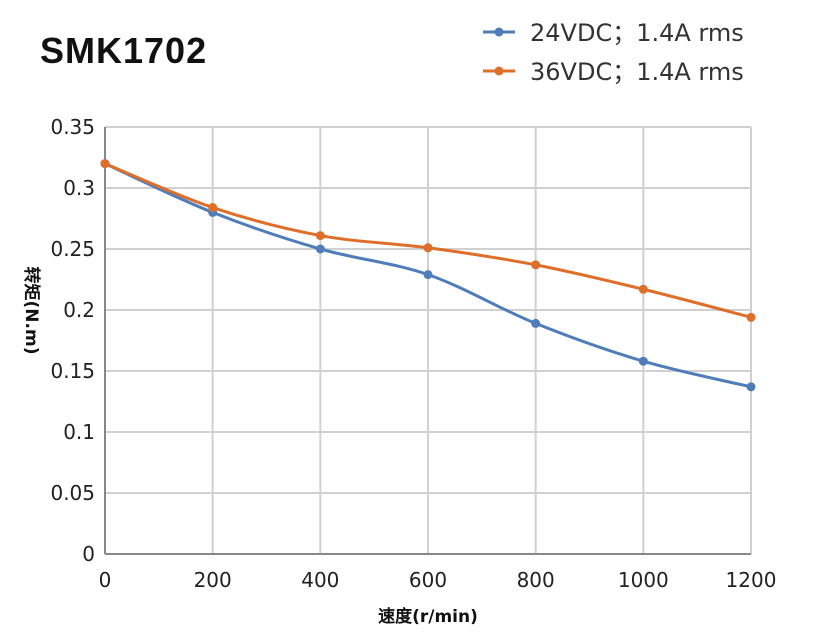 The height and width of the screenshot is (640, 831). Describe the element at coordinates (72, 249) in the screenshot. I see `y-tick-label: 0.25` at that location.